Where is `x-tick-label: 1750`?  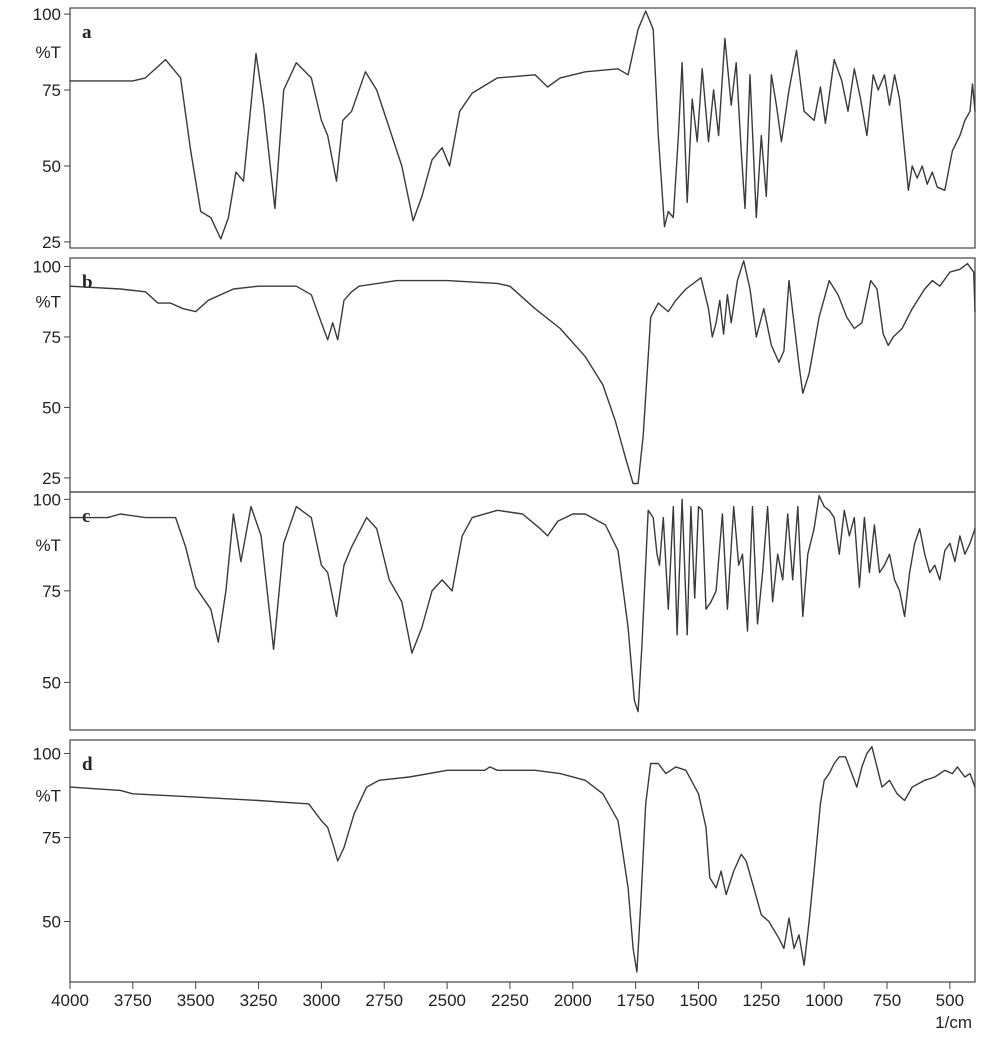 x-tick-label: 1750 is located at coordinates (636, 1000).